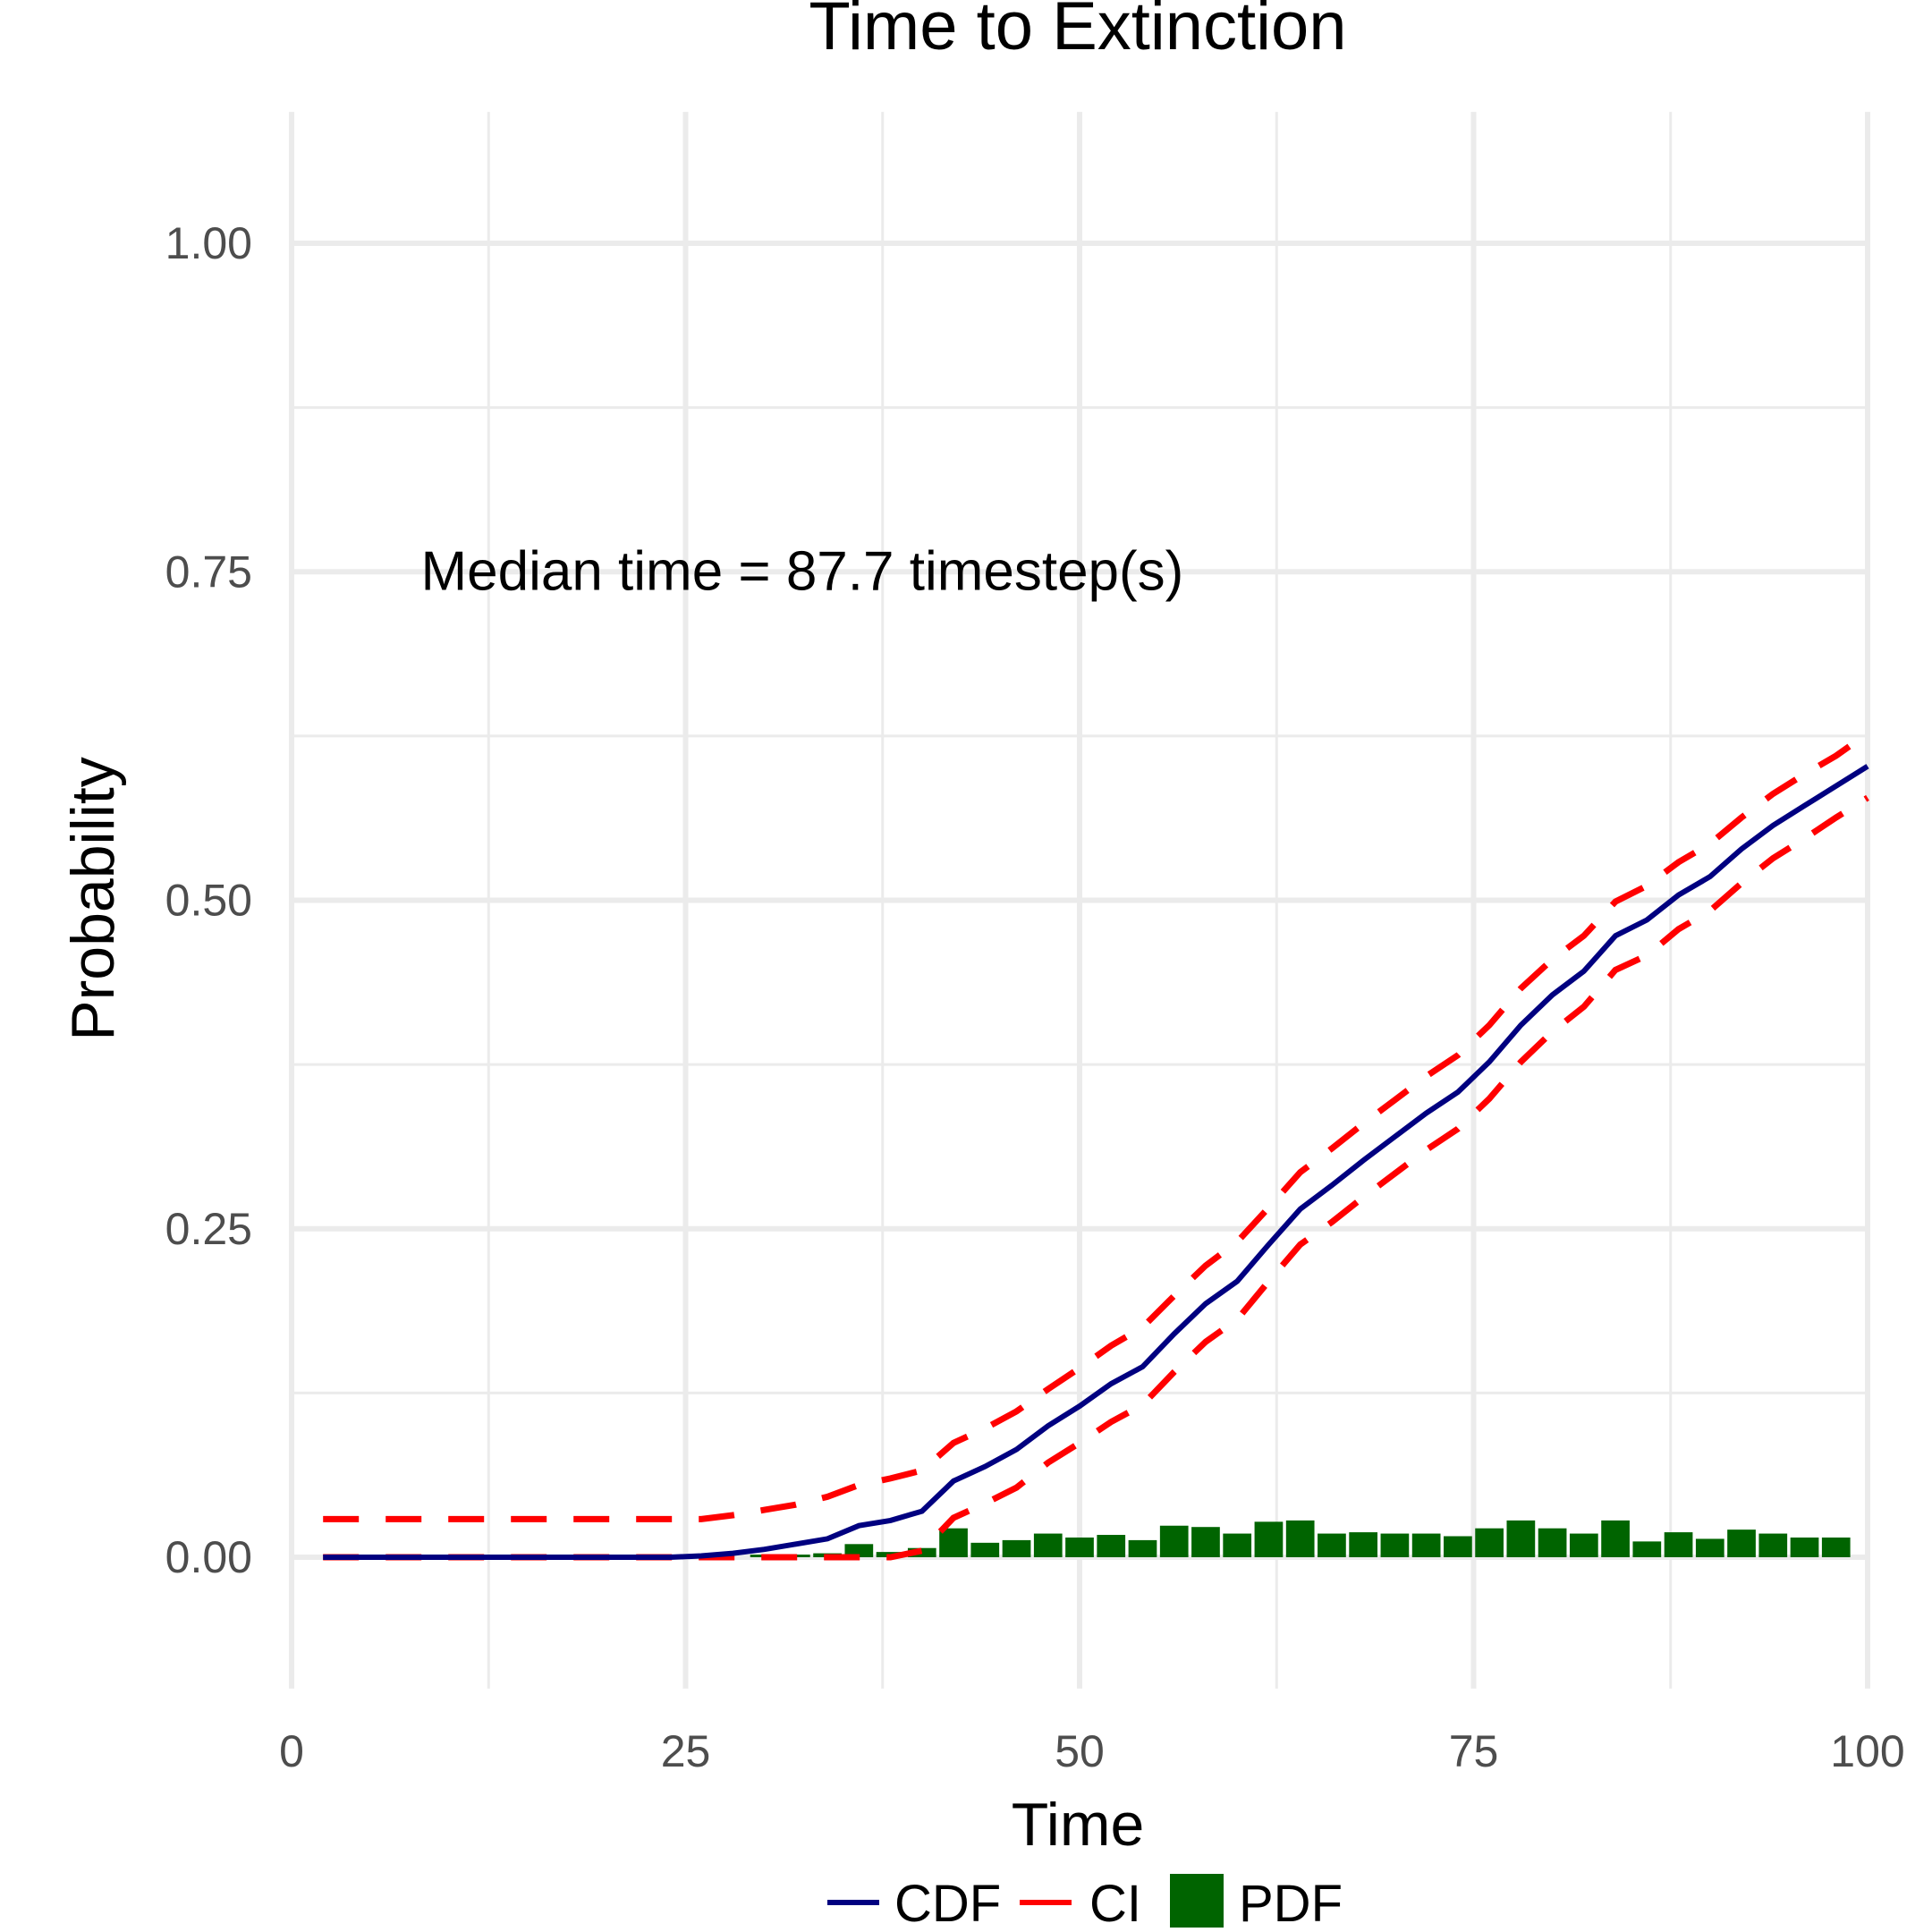  What do you see at coordinates (686, 1751) in the screenshot?
I see `x-tick-label: 25` at bounding box center [686, 1751].